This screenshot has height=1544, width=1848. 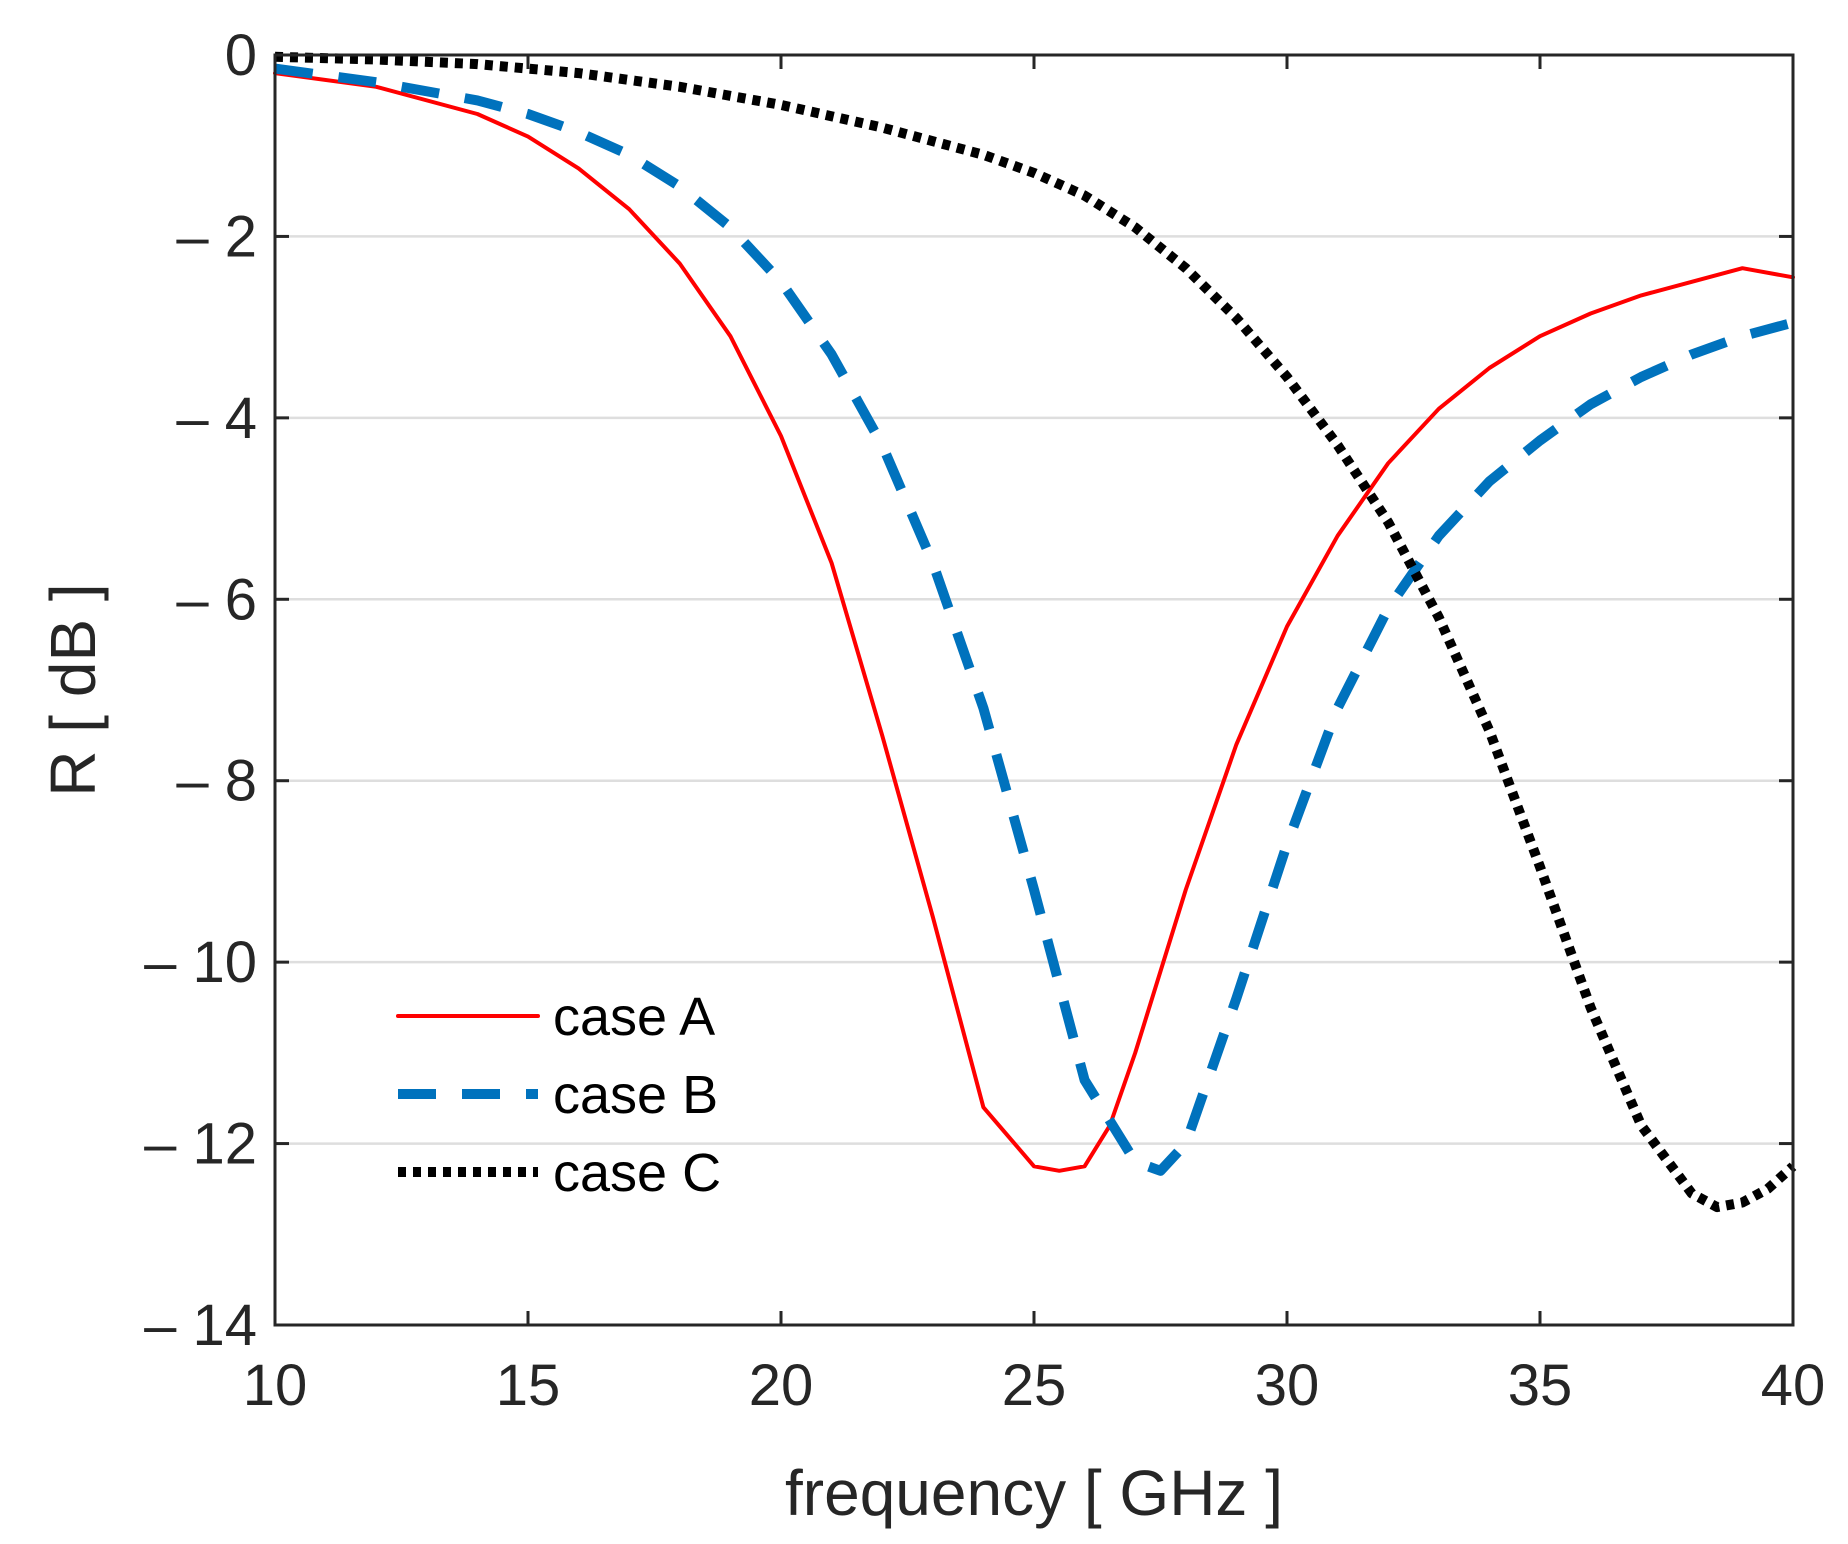 I want to click on y-tick-label-7: – 14, so click(x=200, y=1325).